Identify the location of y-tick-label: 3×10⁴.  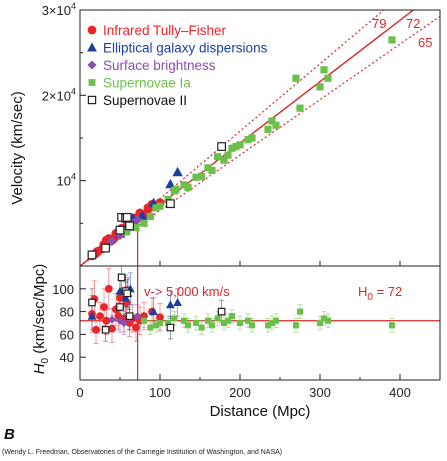
(59, 9).